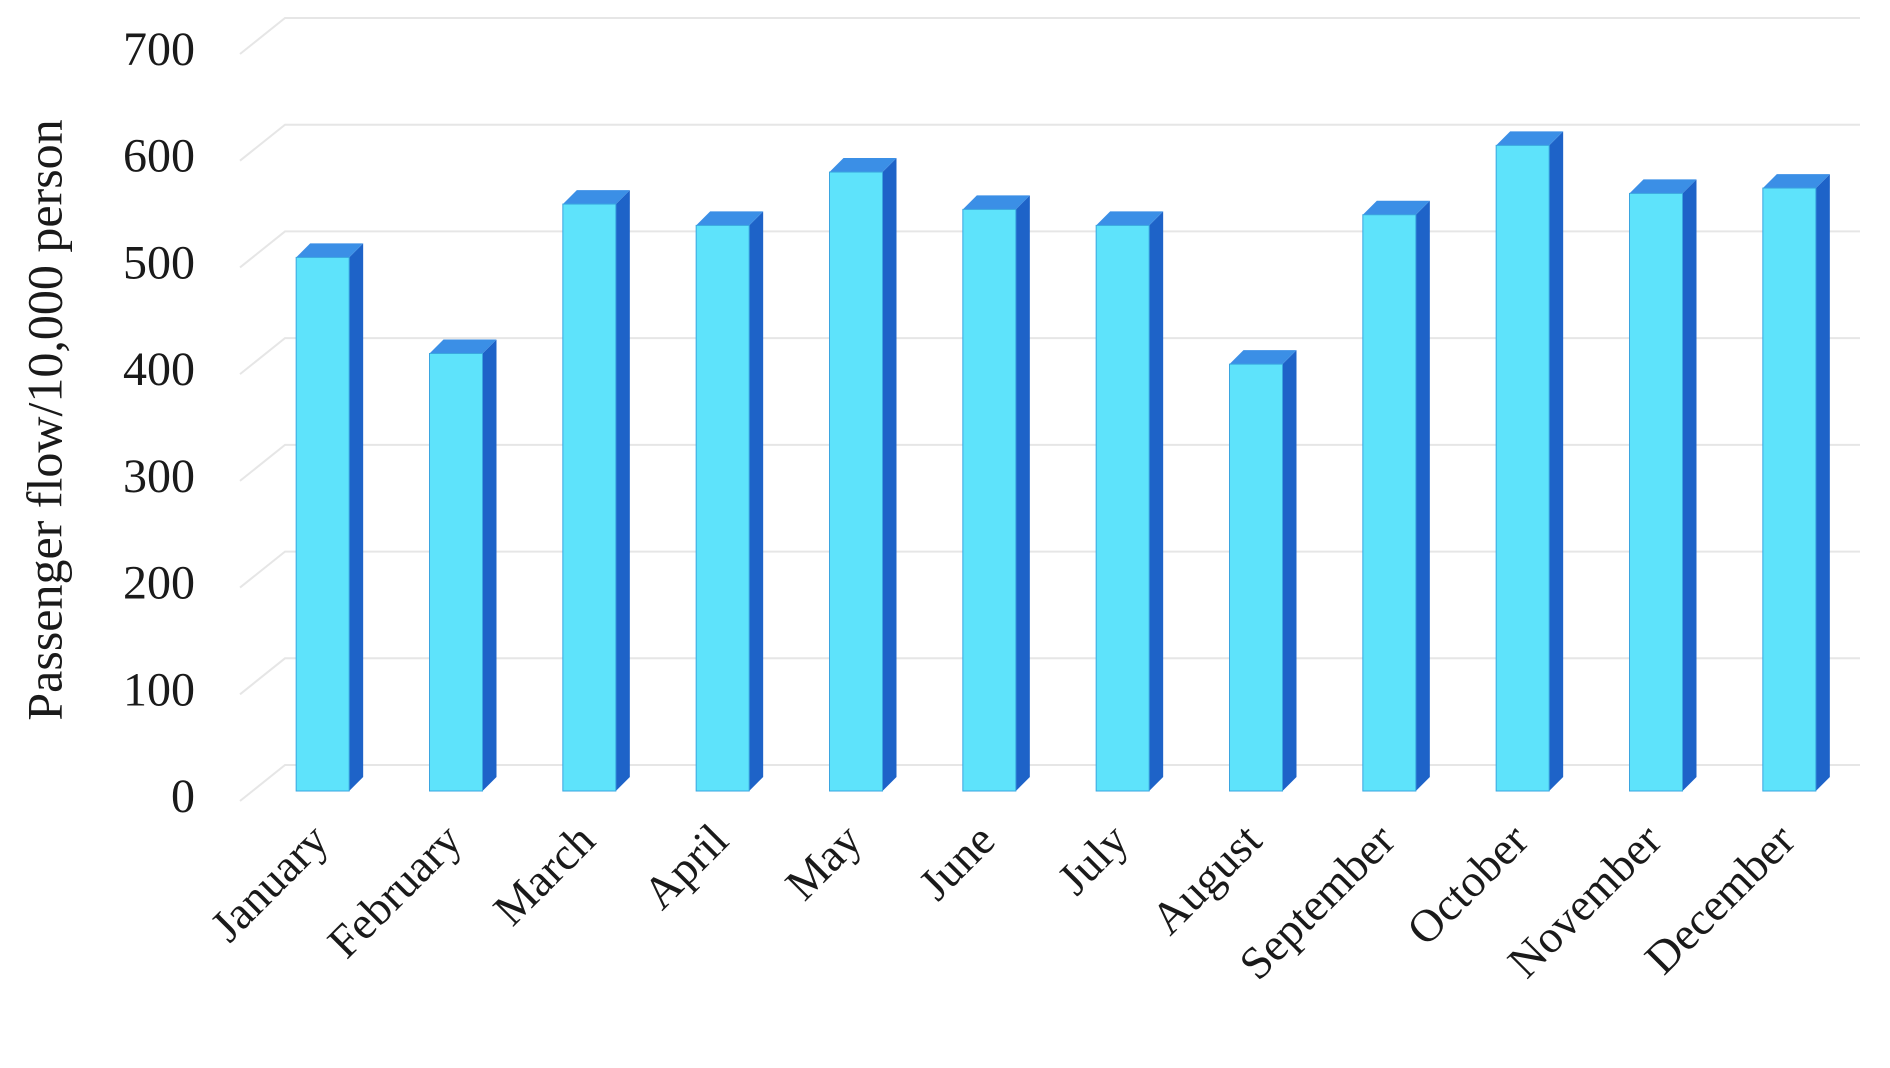 This screenshot has height=1068, width=1890. Describe the element at coordinates (159, 476) in the screenshot. I see `y-tick-label: 300` at that location.